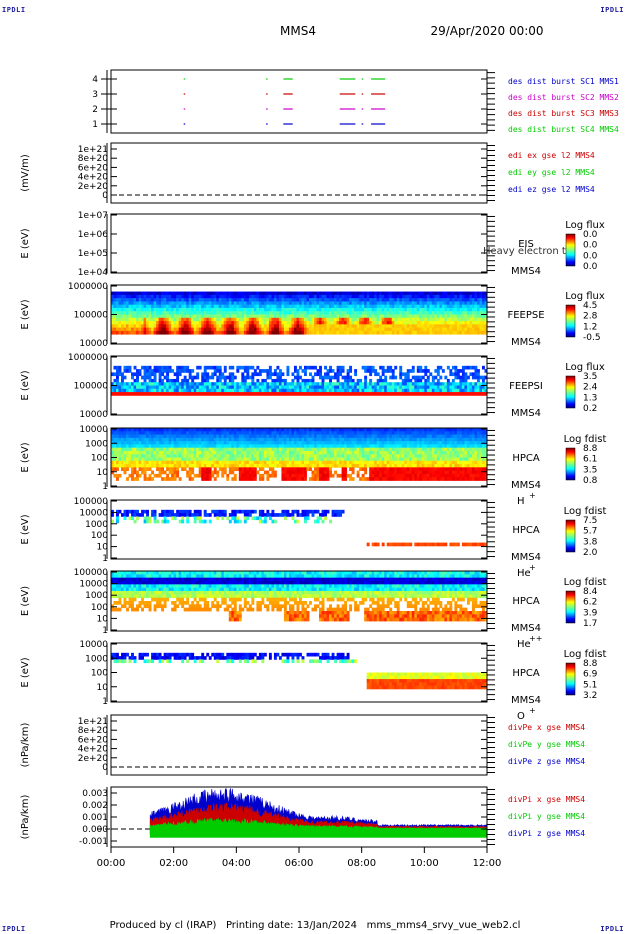 Image resolution: width=630 pixels, height=934 pixels. I want to click on colorbar-label: -0.5, so click(592, 338).